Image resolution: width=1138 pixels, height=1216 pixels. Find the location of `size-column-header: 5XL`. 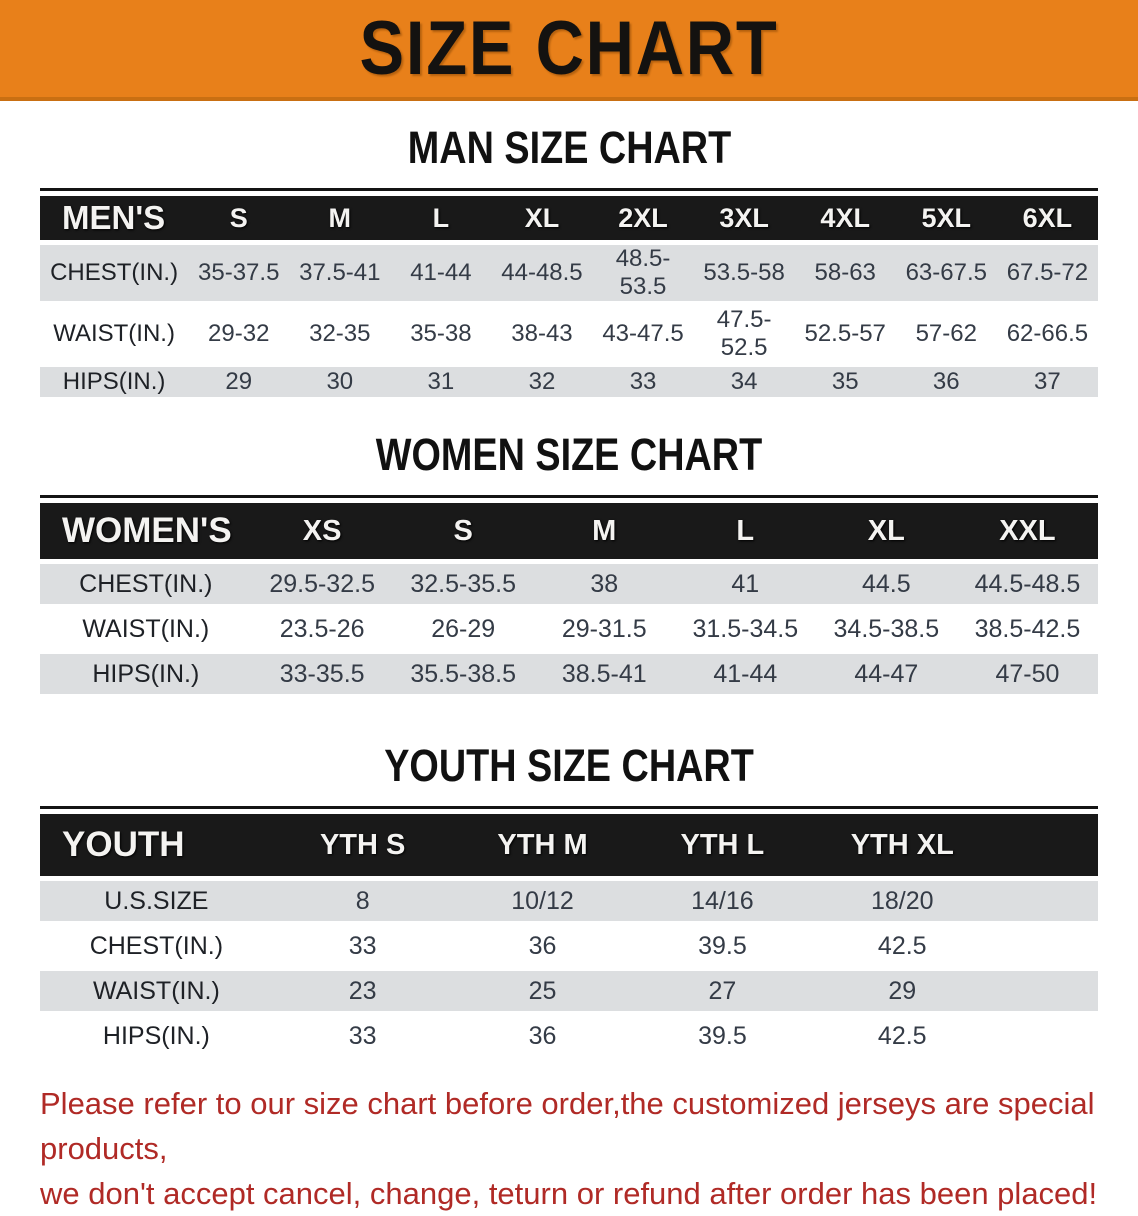

size-column-header: 5XL is located at coordinates (946, 218).